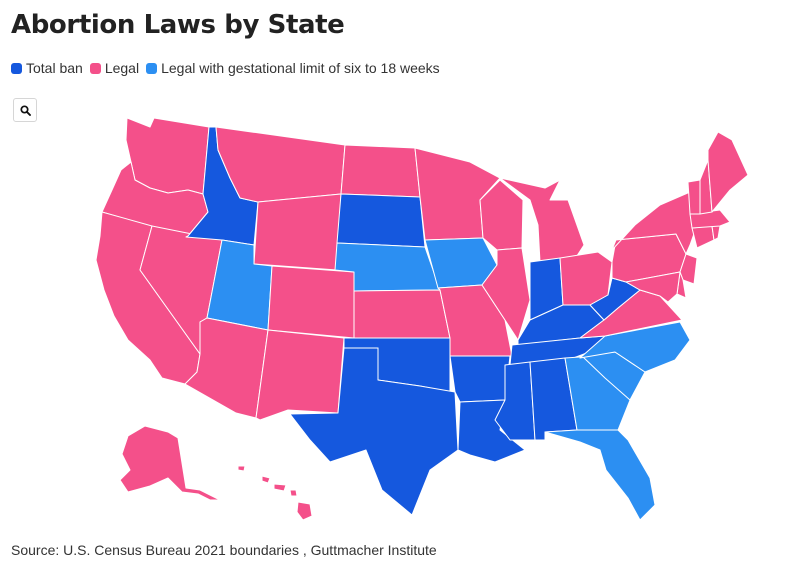 This screenshot has width=795, height=569. Describe the element at coordinates (480, 379) in the screenshot. I see `state-AR` at that location.